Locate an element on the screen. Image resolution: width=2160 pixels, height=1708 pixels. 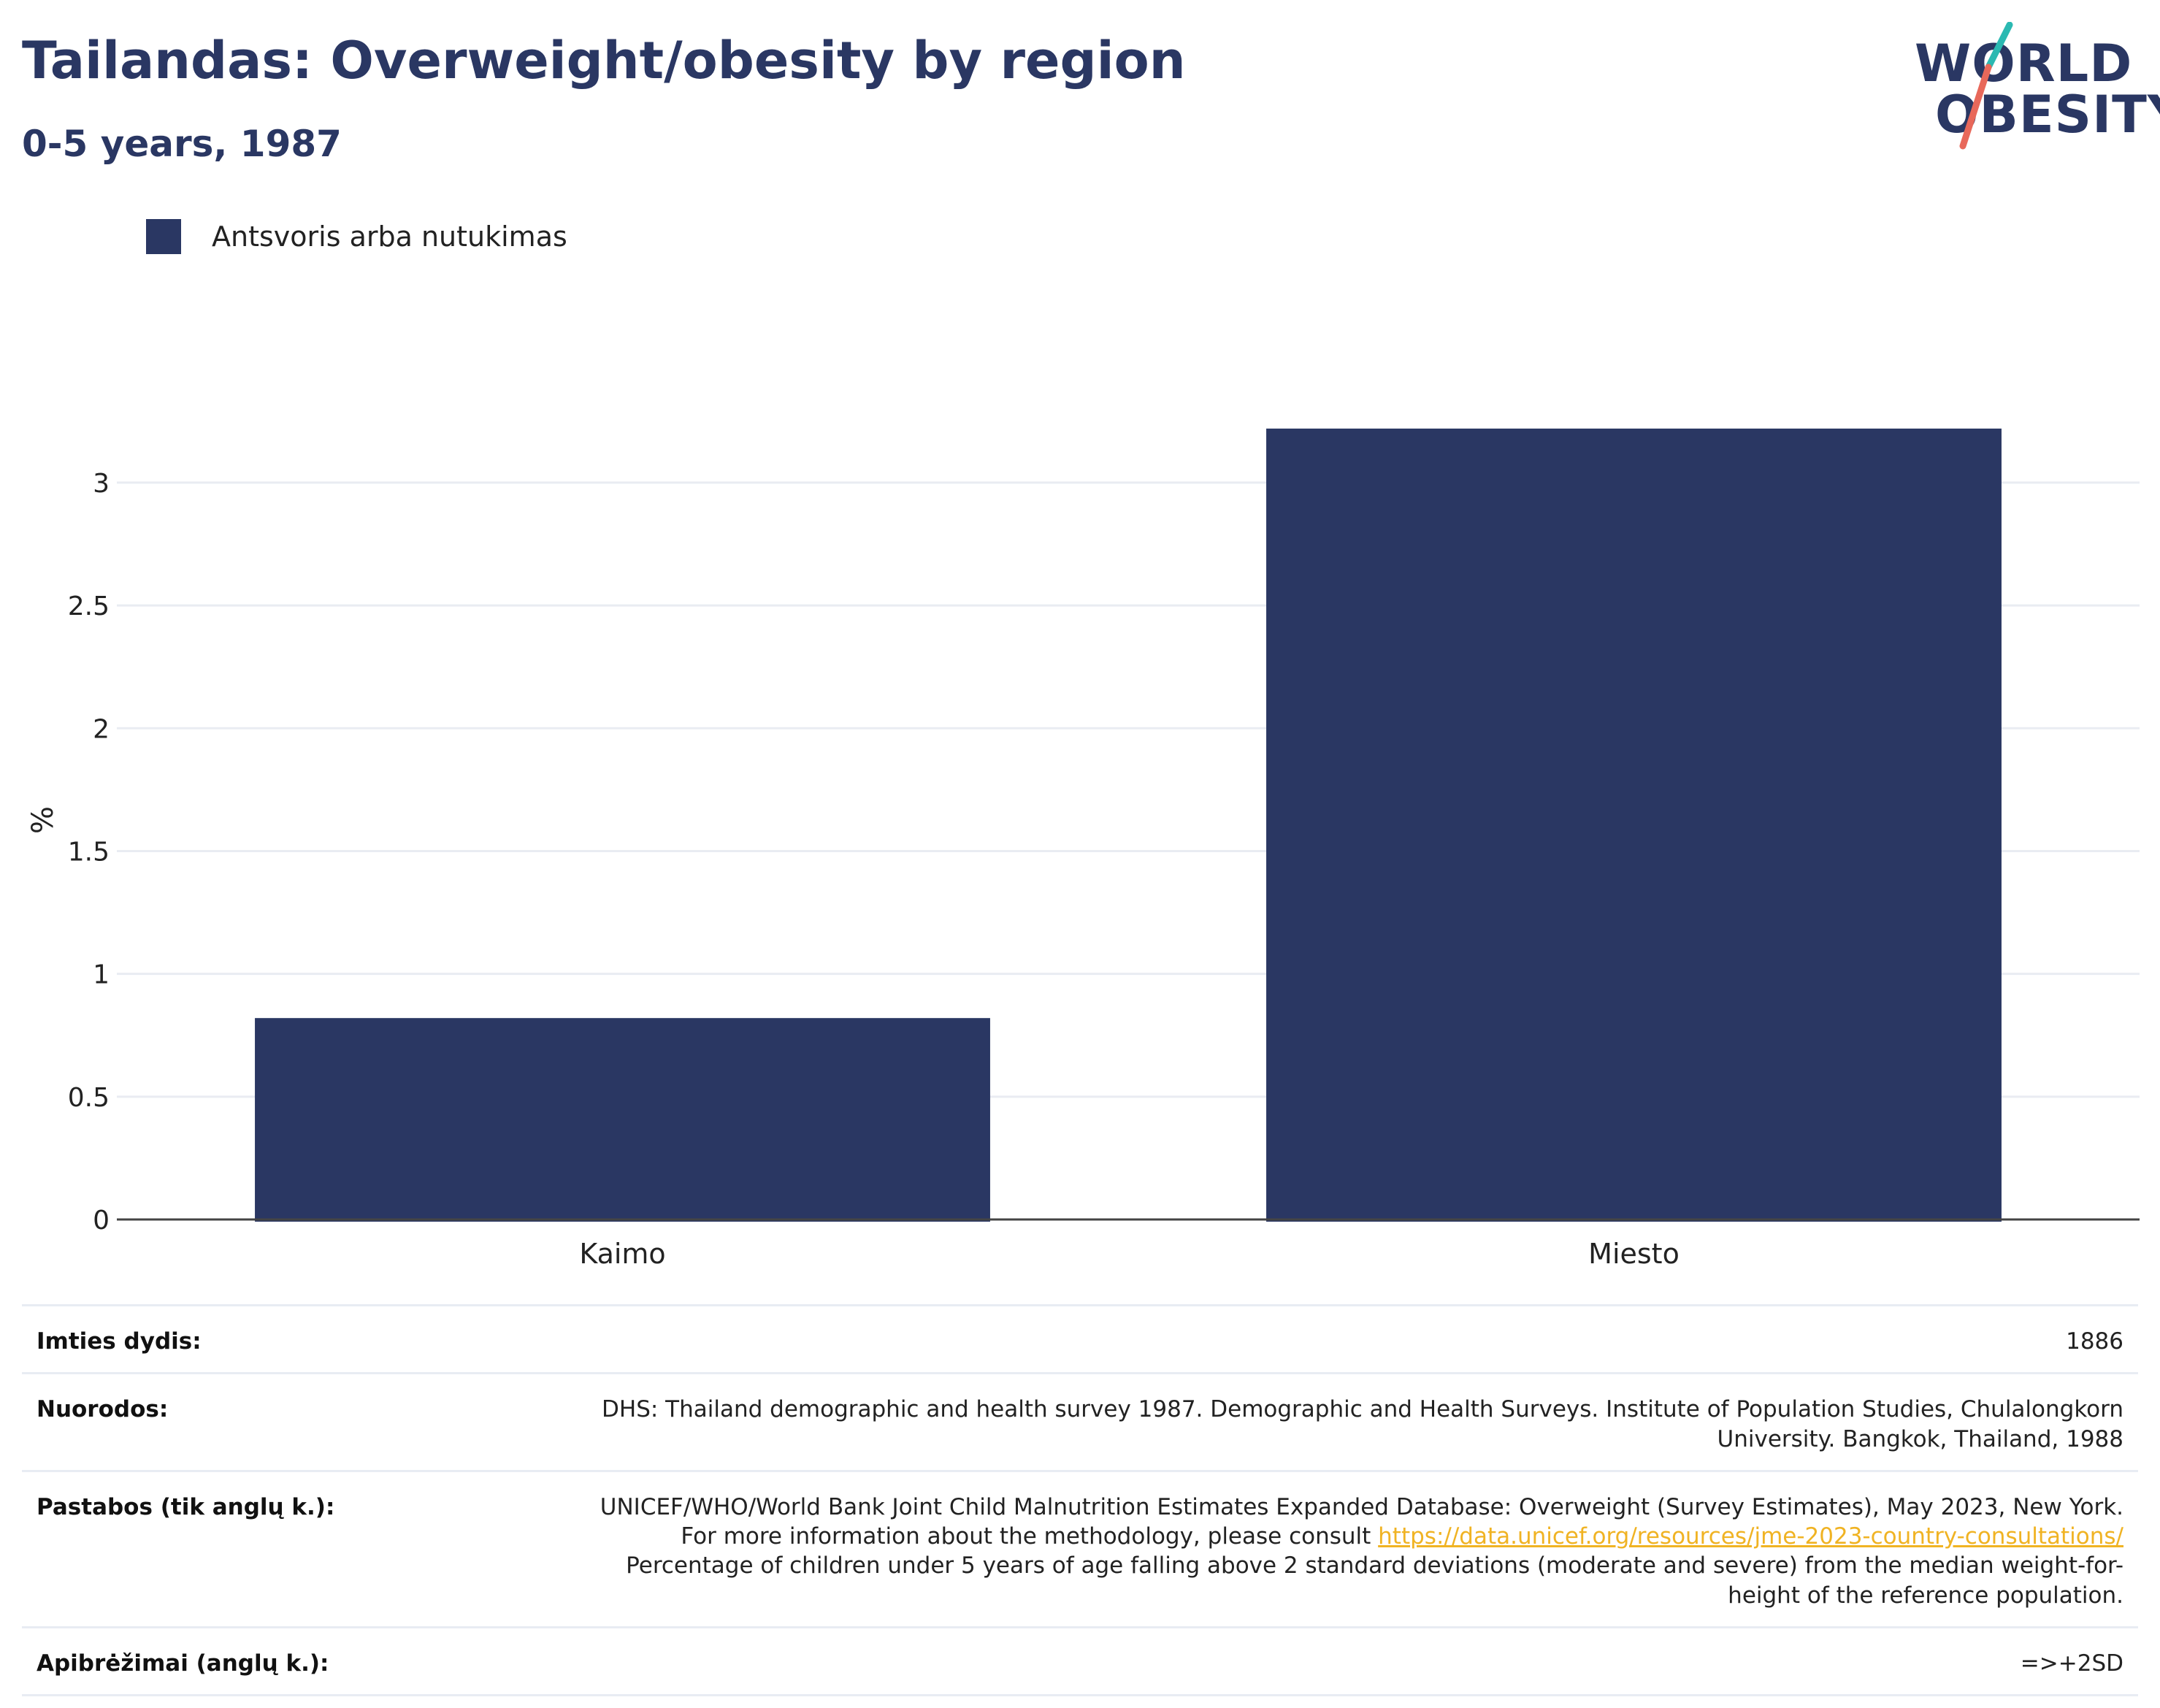
info-row-definitions: Apibrėžimai (anglų k.): =>+2SD is located at coordinates (1080, 1661).